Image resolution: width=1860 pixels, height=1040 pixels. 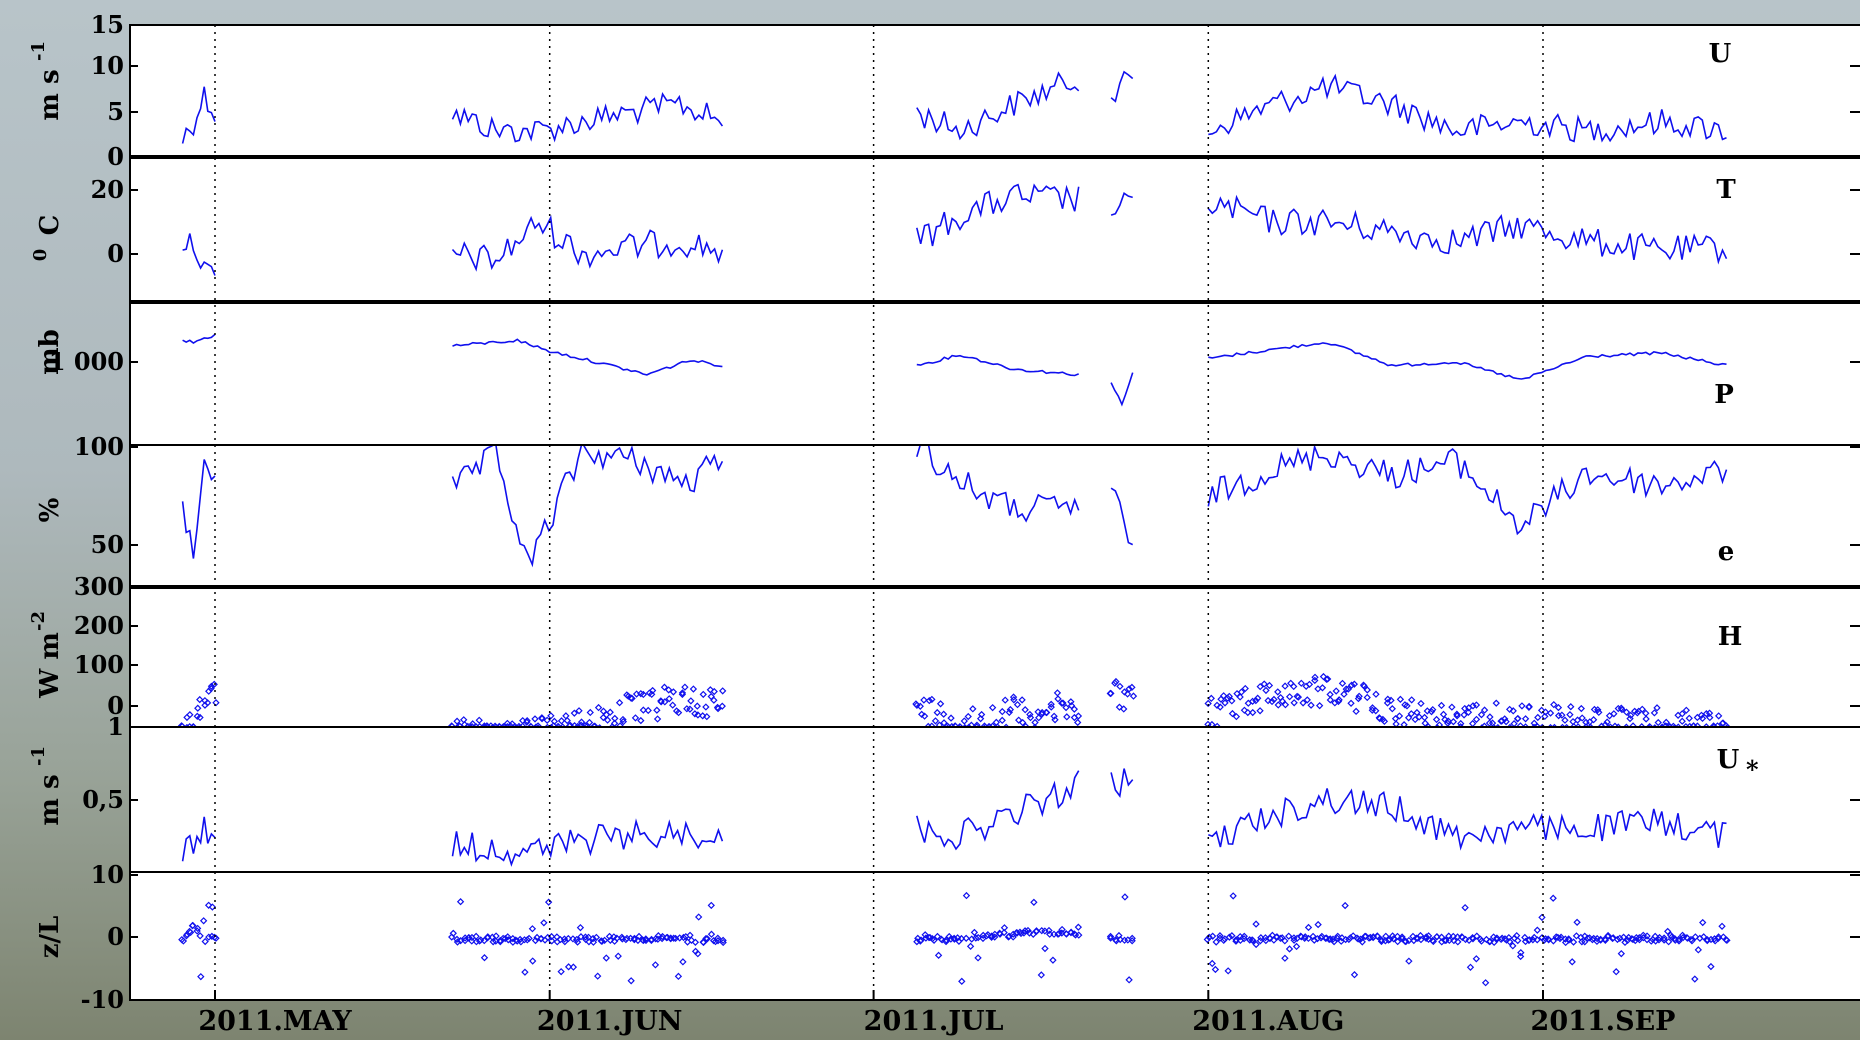 What do you see at coordinates (1726, 190) in the screenshot?
I see `panel-title: T` at bounding box center [1726, 190].